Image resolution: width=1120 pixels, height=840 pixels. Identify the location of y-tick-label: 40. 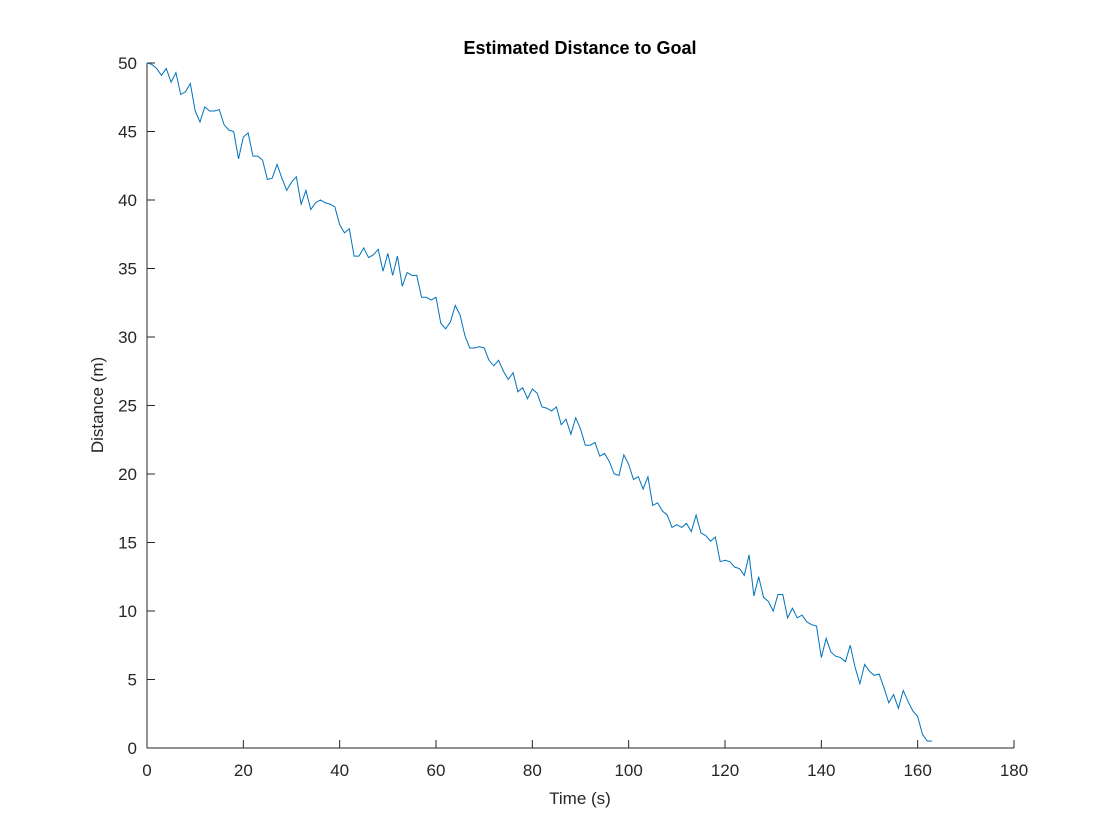
(127, 200).